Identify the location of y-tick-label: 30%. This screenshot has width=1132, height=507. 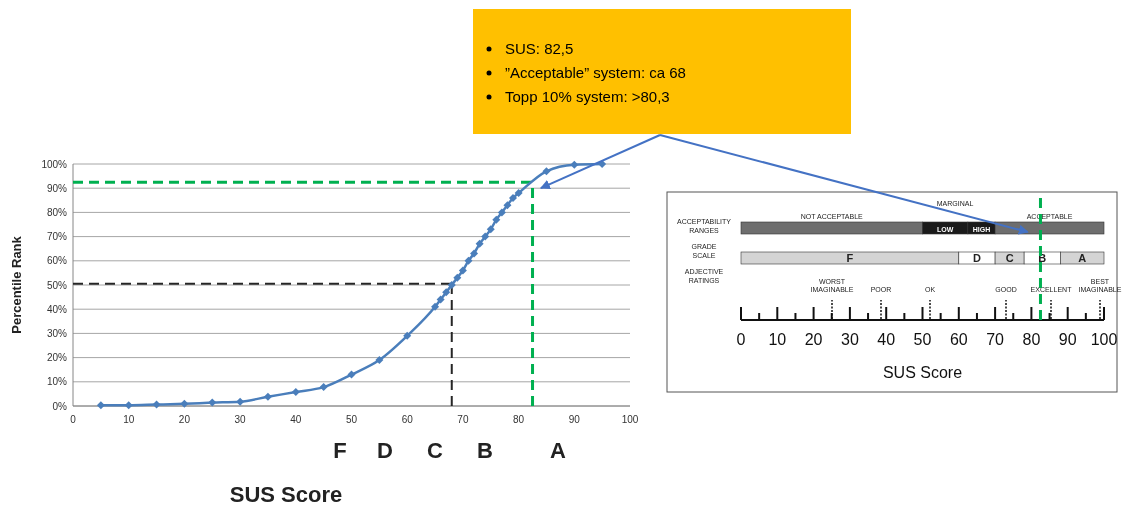
(57, 333).